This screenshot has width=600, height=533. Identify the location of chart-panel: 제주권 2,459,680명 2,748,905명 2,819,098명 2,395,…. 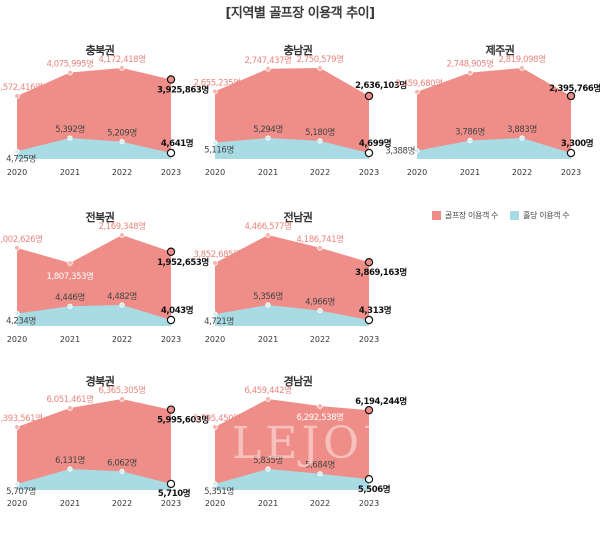
(492, 122).